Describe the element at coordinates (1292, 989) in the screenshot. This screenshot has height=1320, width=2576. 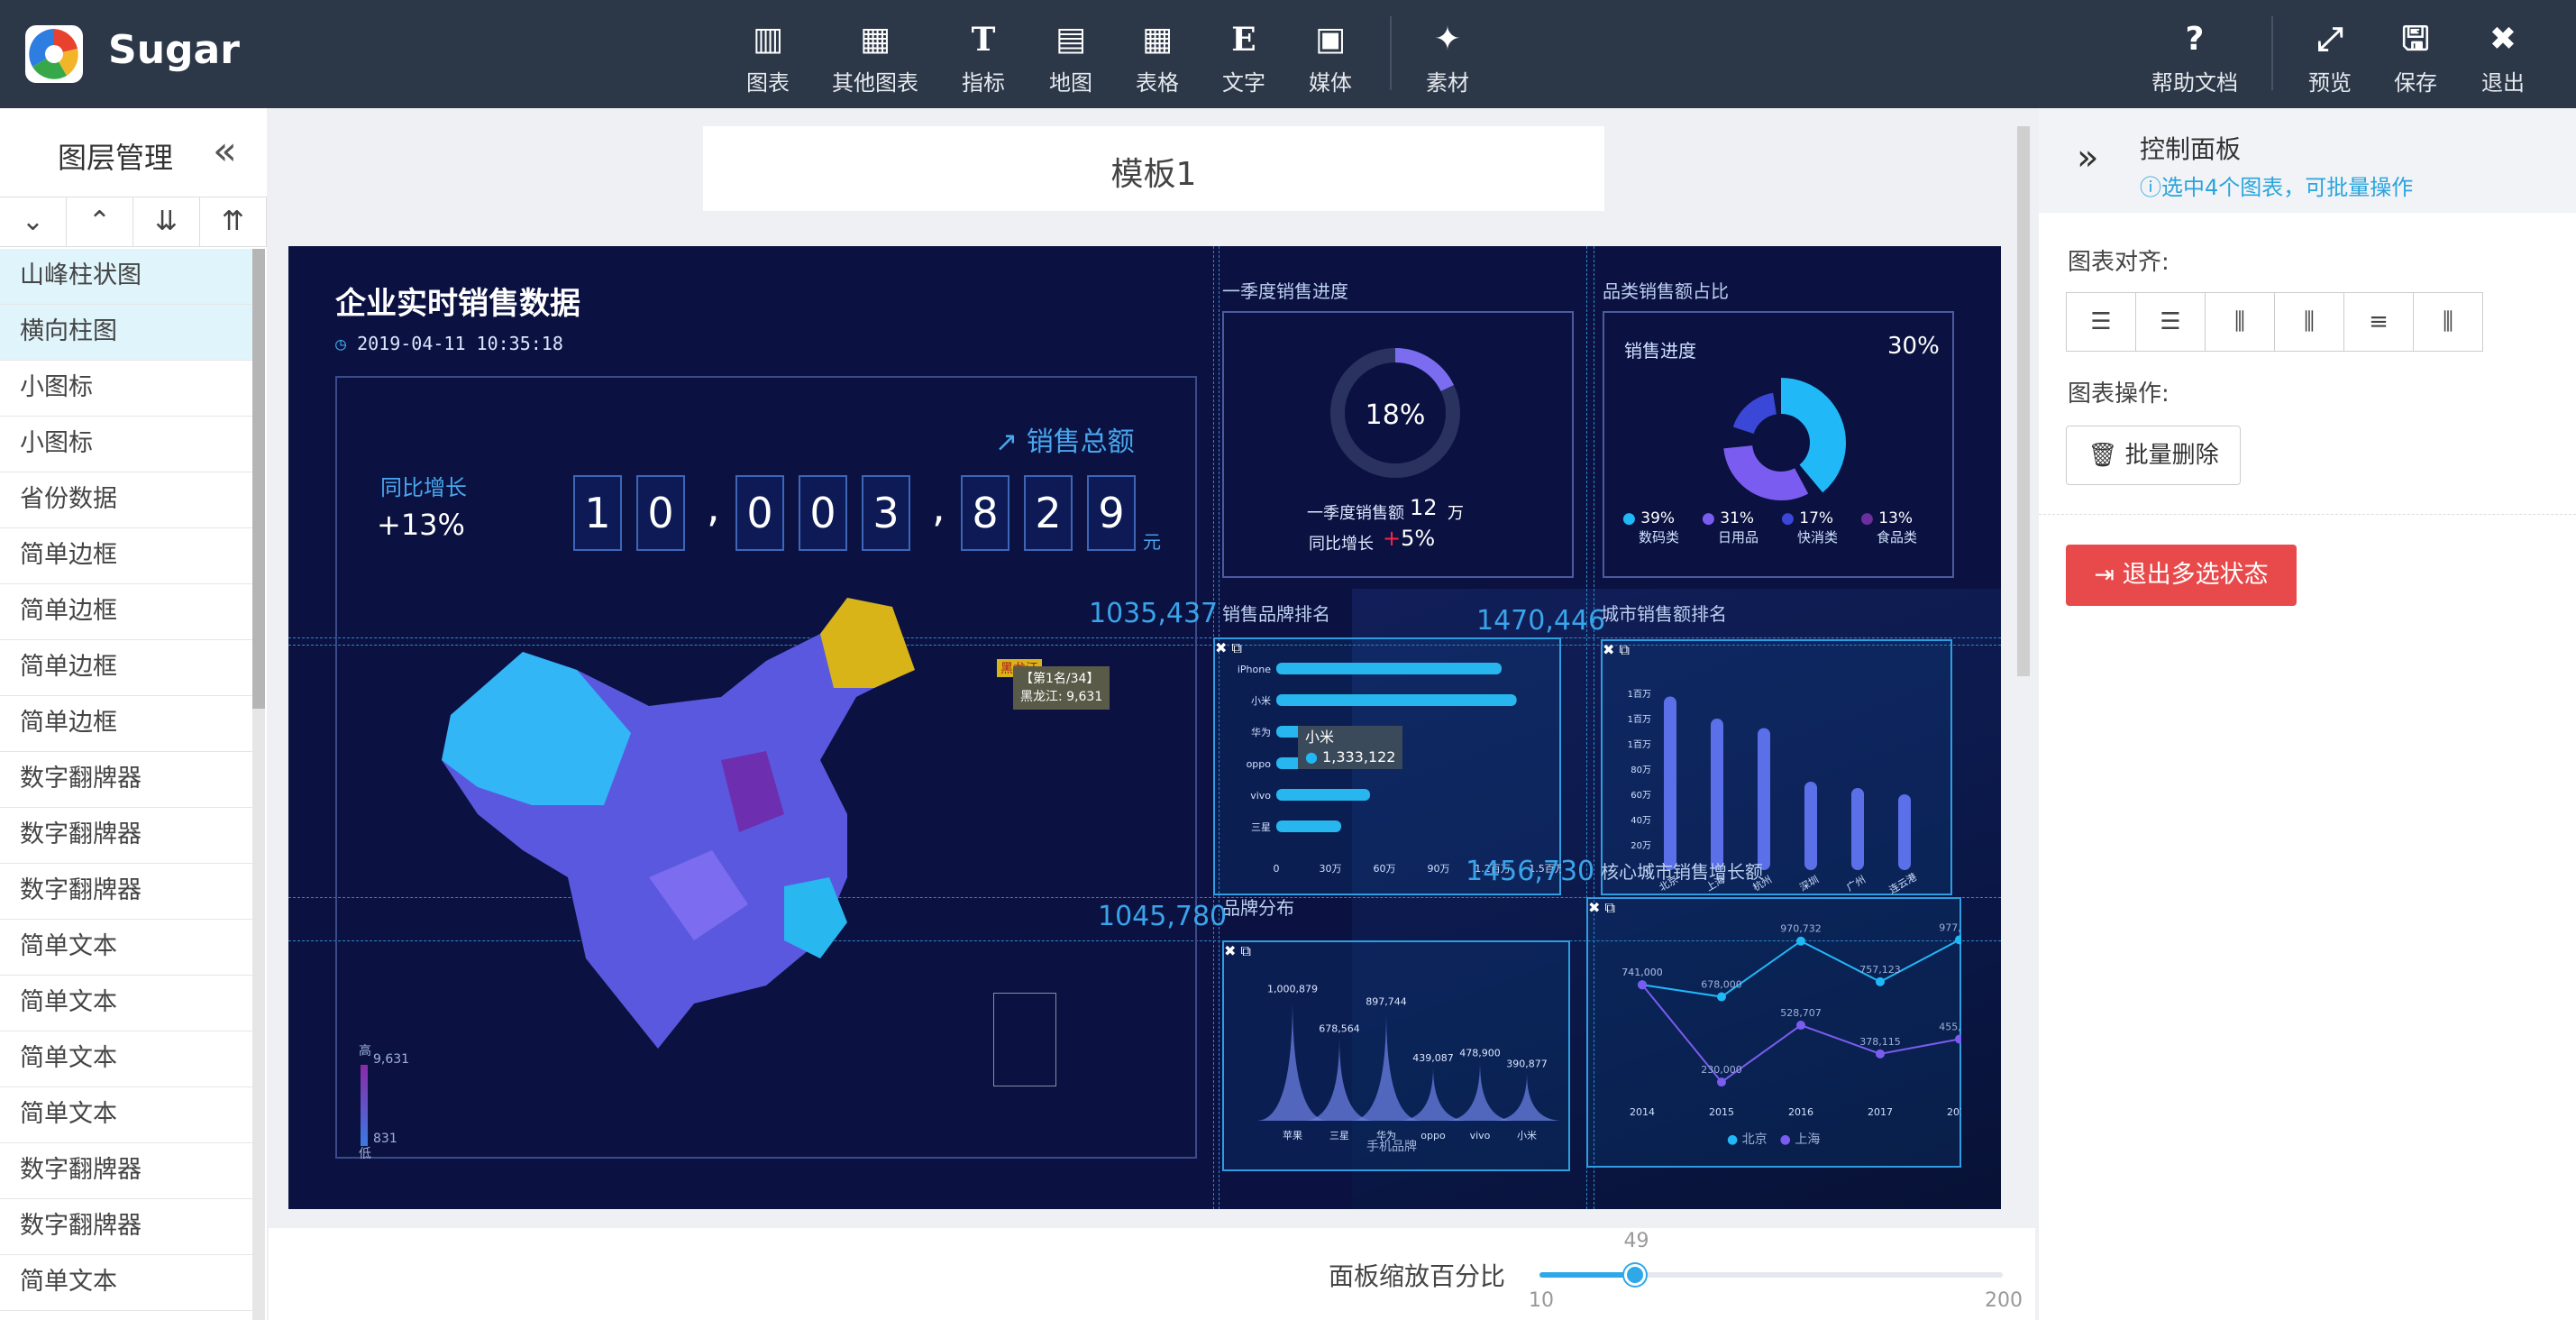
I see `brand-peak-value: 1,000,879` at that location.